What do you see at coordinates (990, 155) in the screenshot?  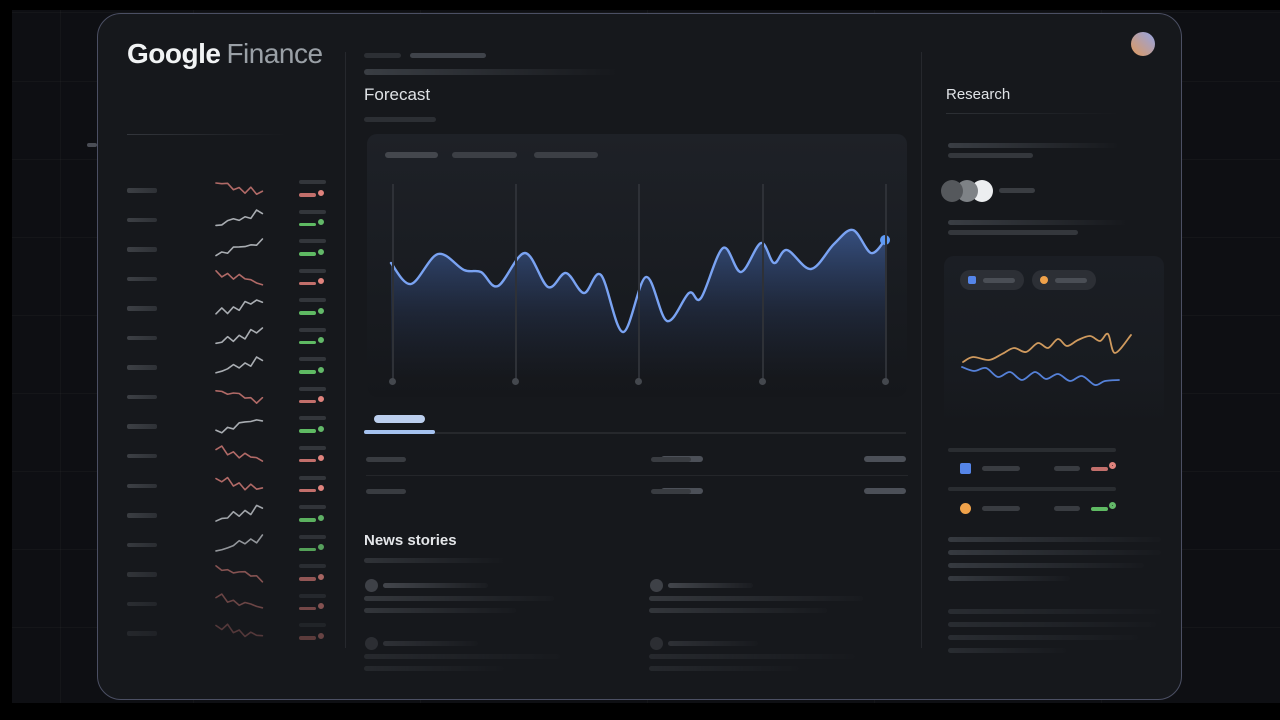 I see `research-text-placeholder` at bounding box center [990, 155].